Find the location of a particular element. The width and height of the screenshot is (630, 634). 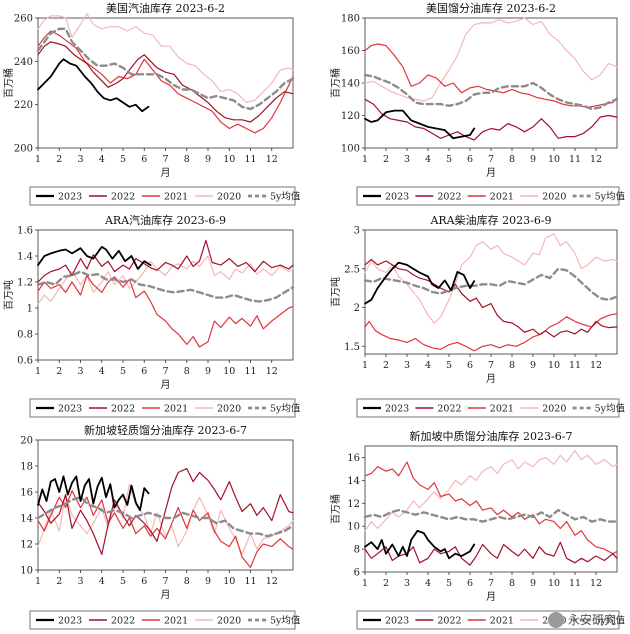

y-tick-label: 20 is located at coordinates (26, 441).